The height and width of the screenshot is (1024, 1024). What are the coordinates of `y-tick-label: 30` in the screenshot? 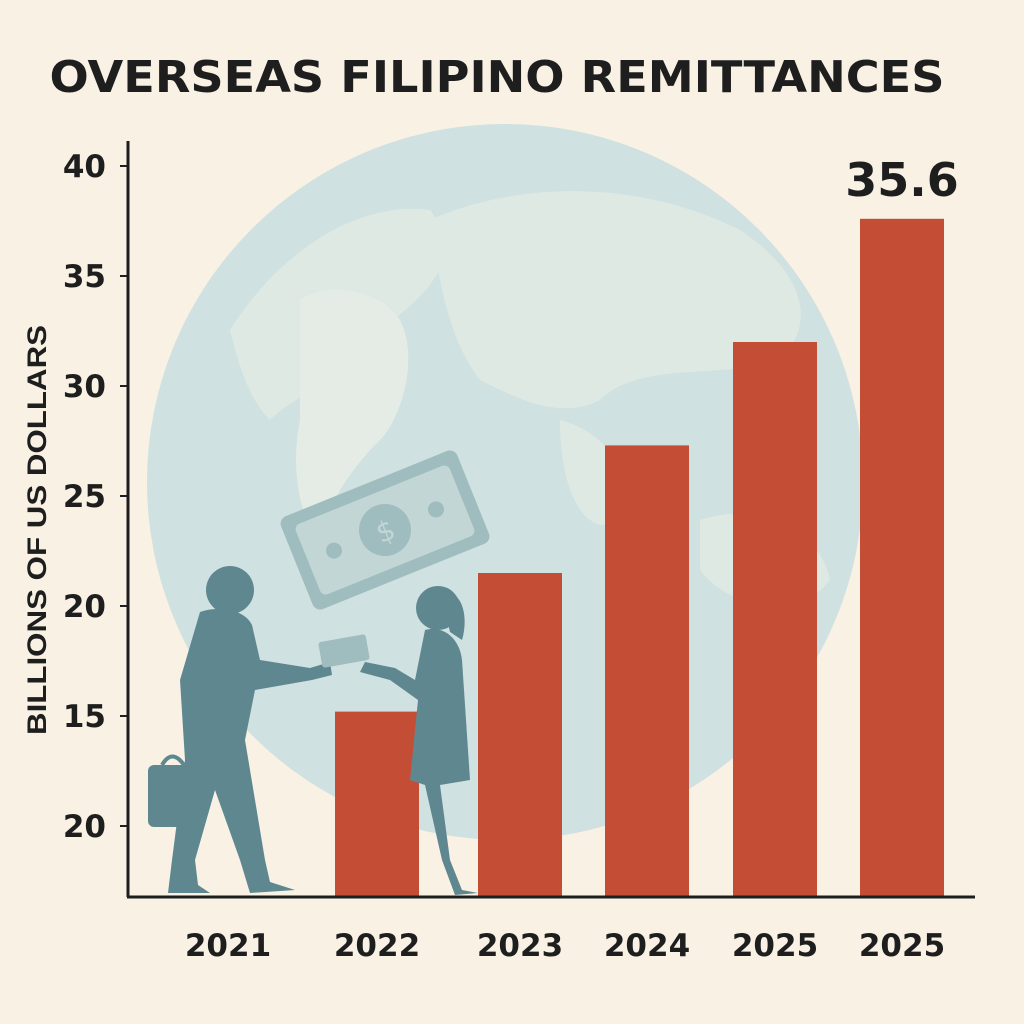 It's located at (84, 387).